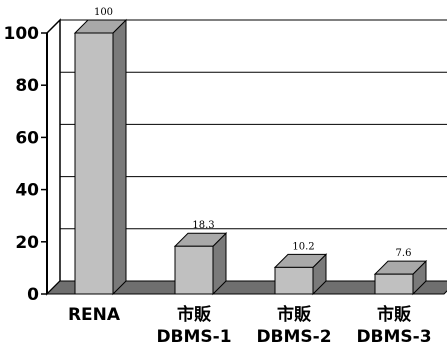  What do you see at coordinates (404, 253) in the screenshot?
I see `data-label: 7.6` at bounding box center [404, 253].